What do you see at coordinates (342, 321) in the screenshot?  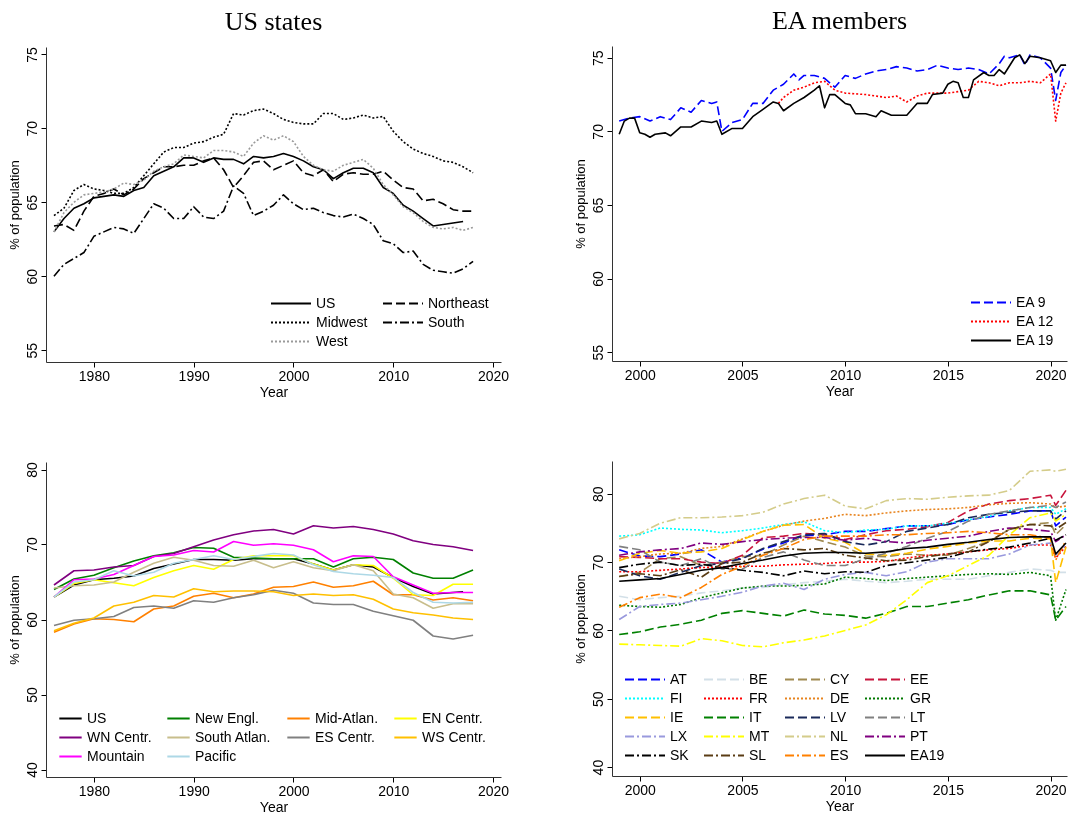 I see `legend-label: Midwest` at bounding box center [342, 321].